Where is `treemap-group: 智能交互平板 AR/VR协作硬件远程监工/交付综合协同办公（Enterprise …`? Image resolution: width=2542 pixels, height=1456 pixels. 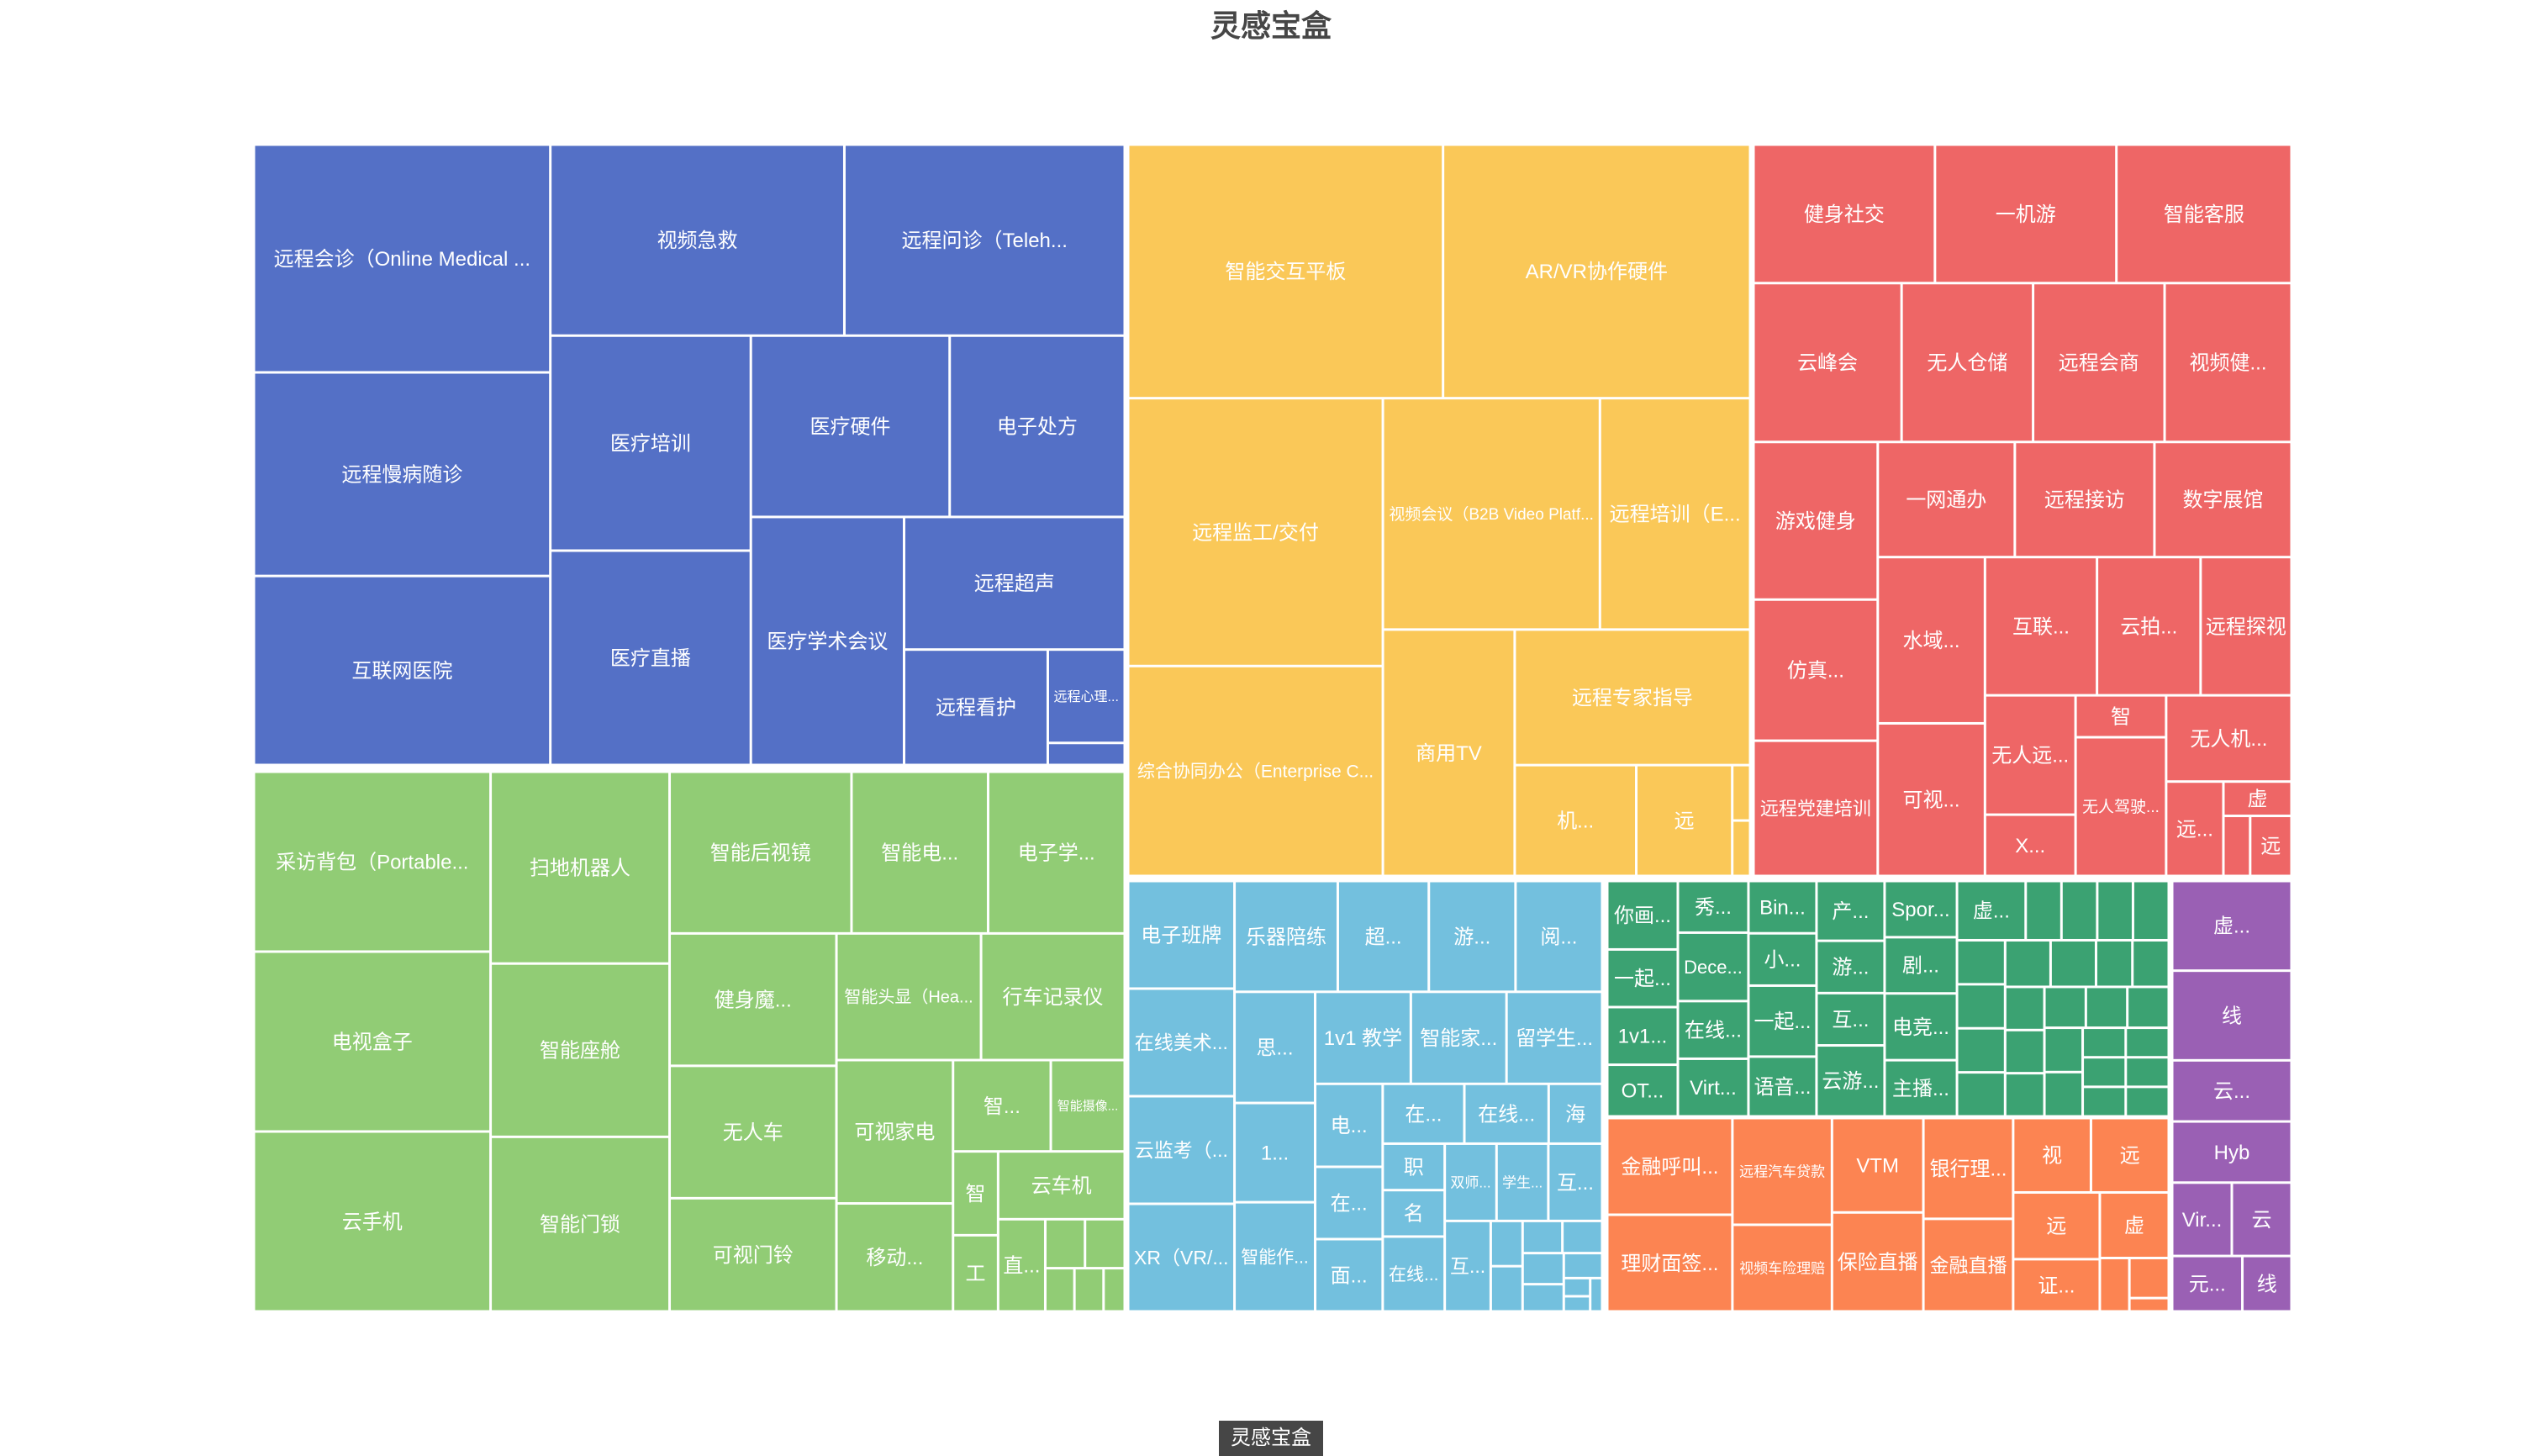
treemap-group: 智能交互平板 AR/VR协作硬件远程监工/交付综合协同办公（Enterprise … is located at coordinates (1439, 511).